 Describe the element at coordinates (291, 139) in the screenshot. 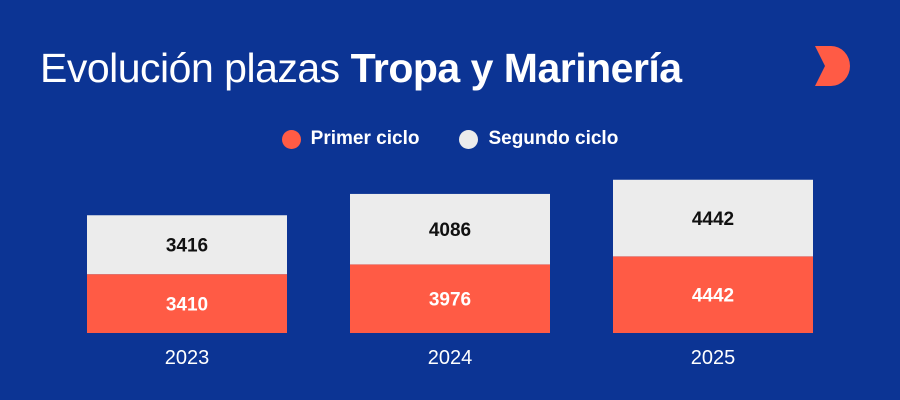

I see `legend-swatch-primer-ciclo` at that location.